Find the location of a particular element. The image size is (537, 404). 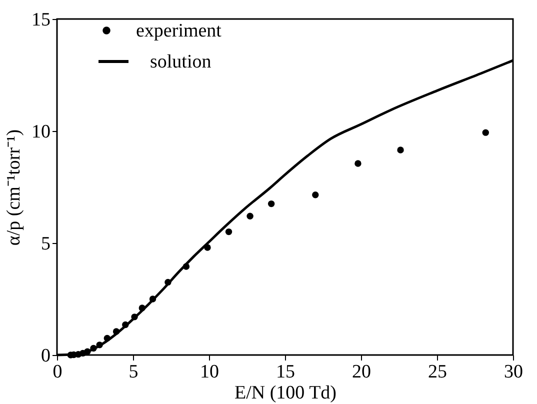

y-tick-label: 10 is located at coordinates (41, 132).